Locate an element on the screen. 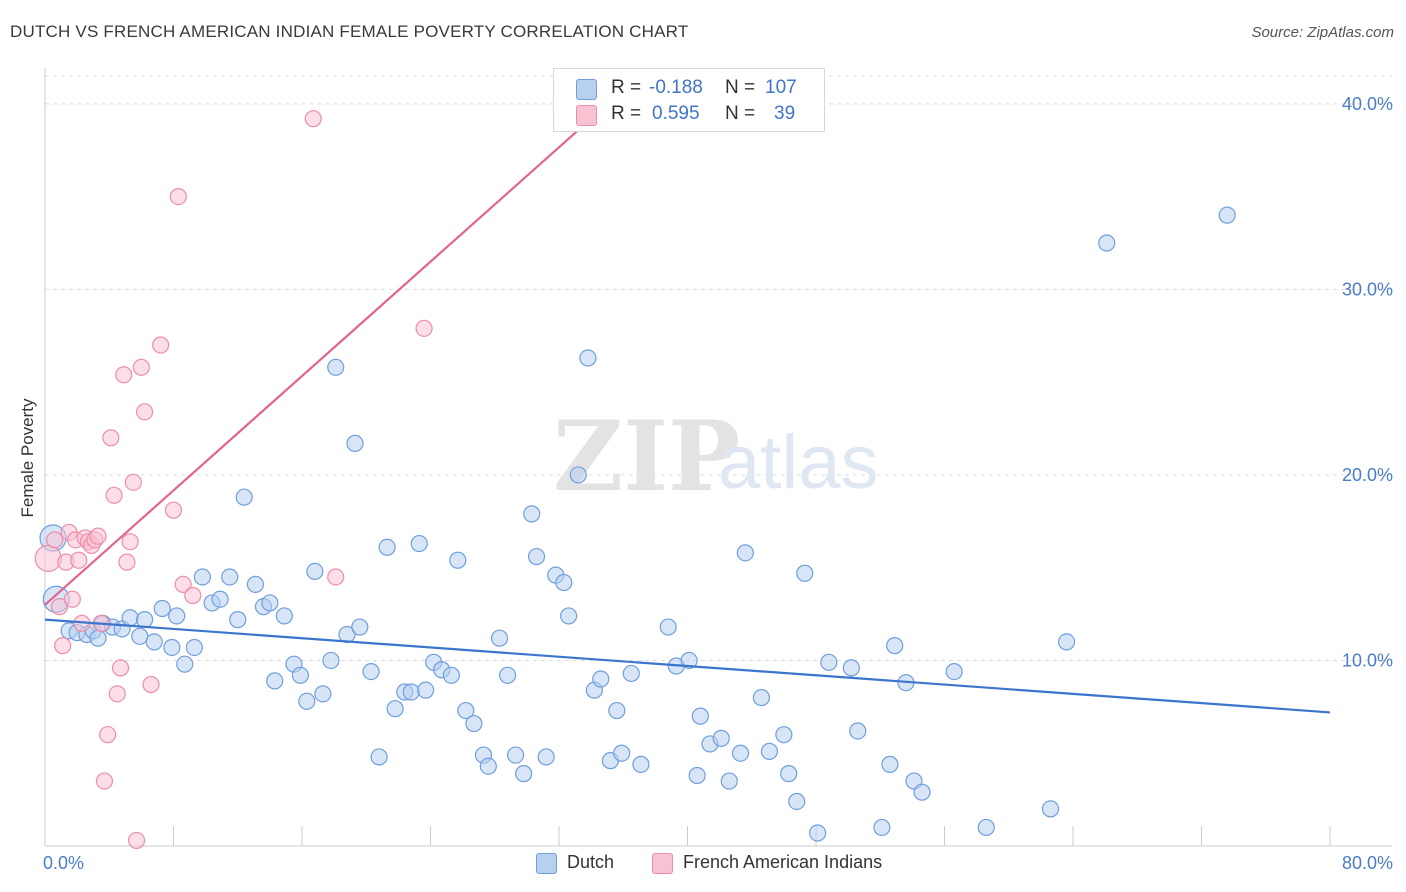 This screenshot has width=1406, height=892. r-label: R = is located at coordinates (626, 87).